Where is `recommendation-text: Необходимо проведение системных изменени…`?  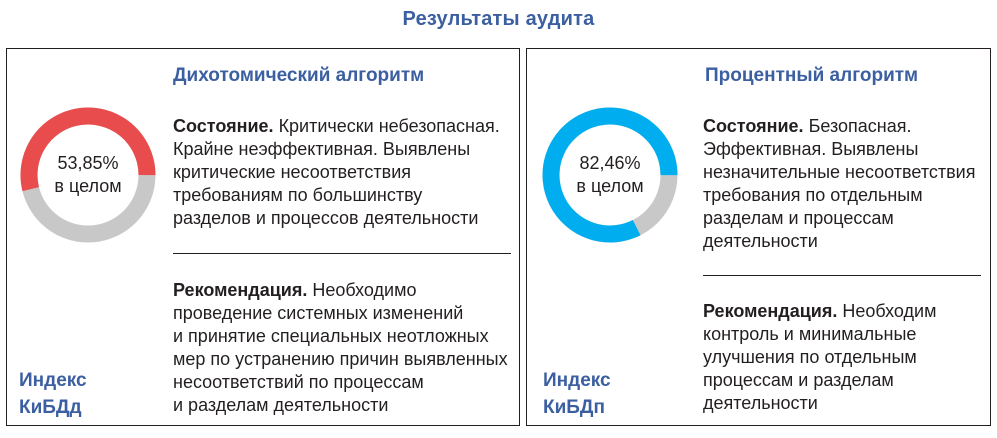 recommendation-text: Необходимо проведение системных изменени… is located at coordinates (340, 347).